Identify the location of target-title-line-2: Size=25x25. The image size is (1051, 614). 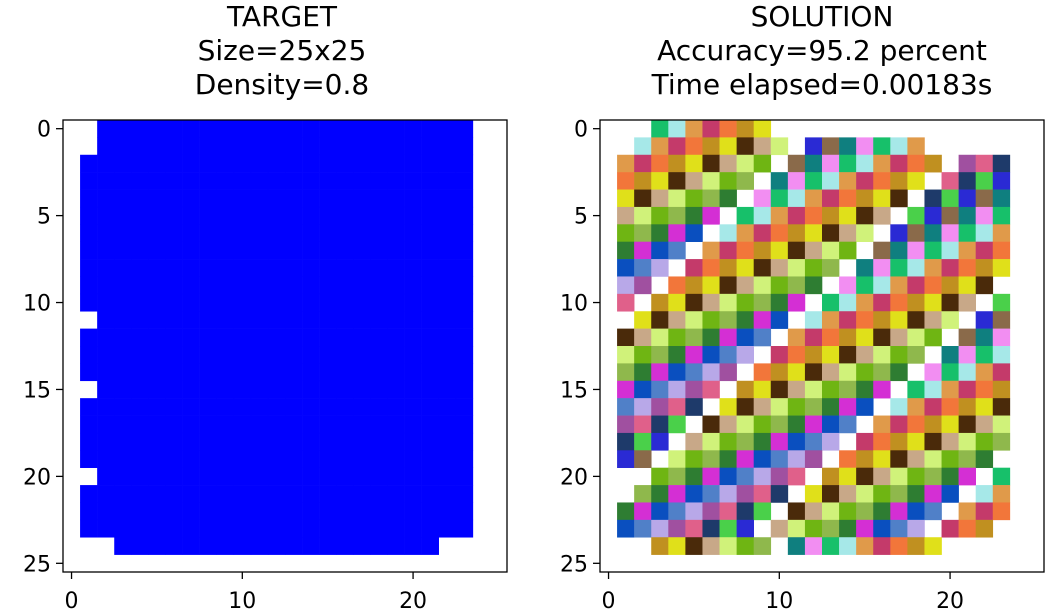
(282, 50).